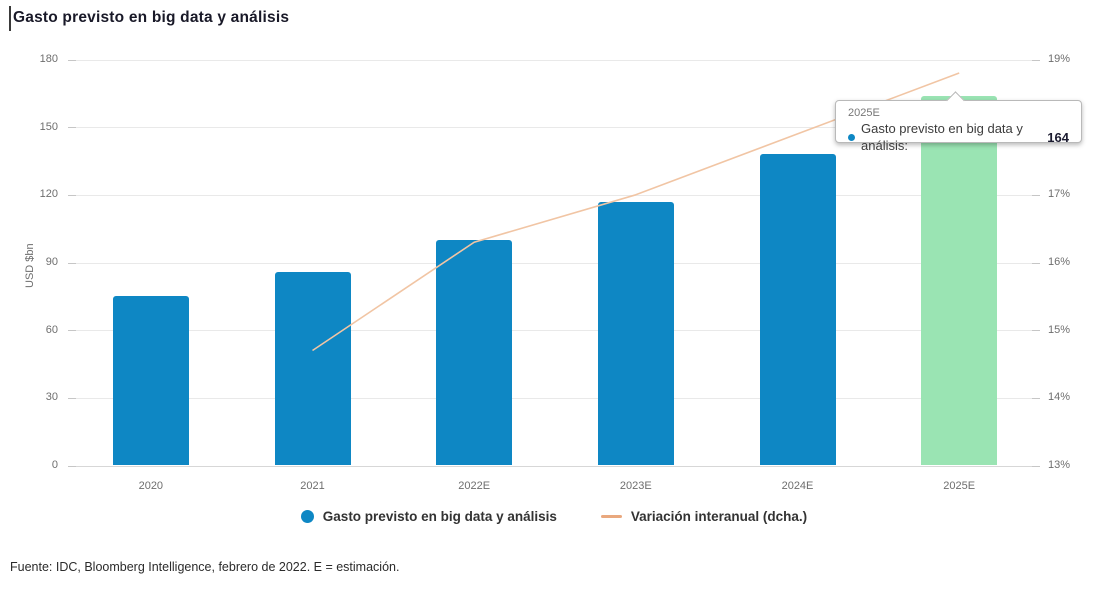 The height and width of the screenshot is (592, 1098). Describe the element at coordinates (54, 465) in the screenshot. I see `left-axis-label: 0` at that location.